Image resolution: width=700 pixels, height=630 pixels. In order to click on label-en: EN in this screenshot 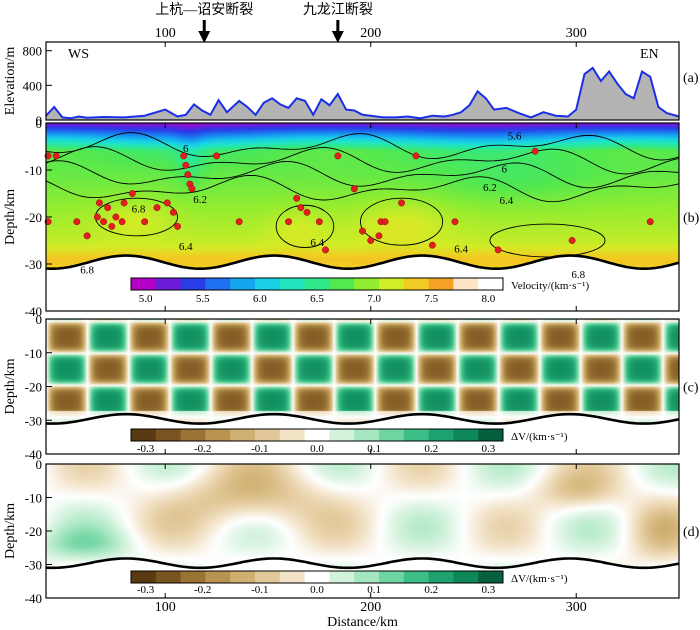, I will do `click(649, 54)`.